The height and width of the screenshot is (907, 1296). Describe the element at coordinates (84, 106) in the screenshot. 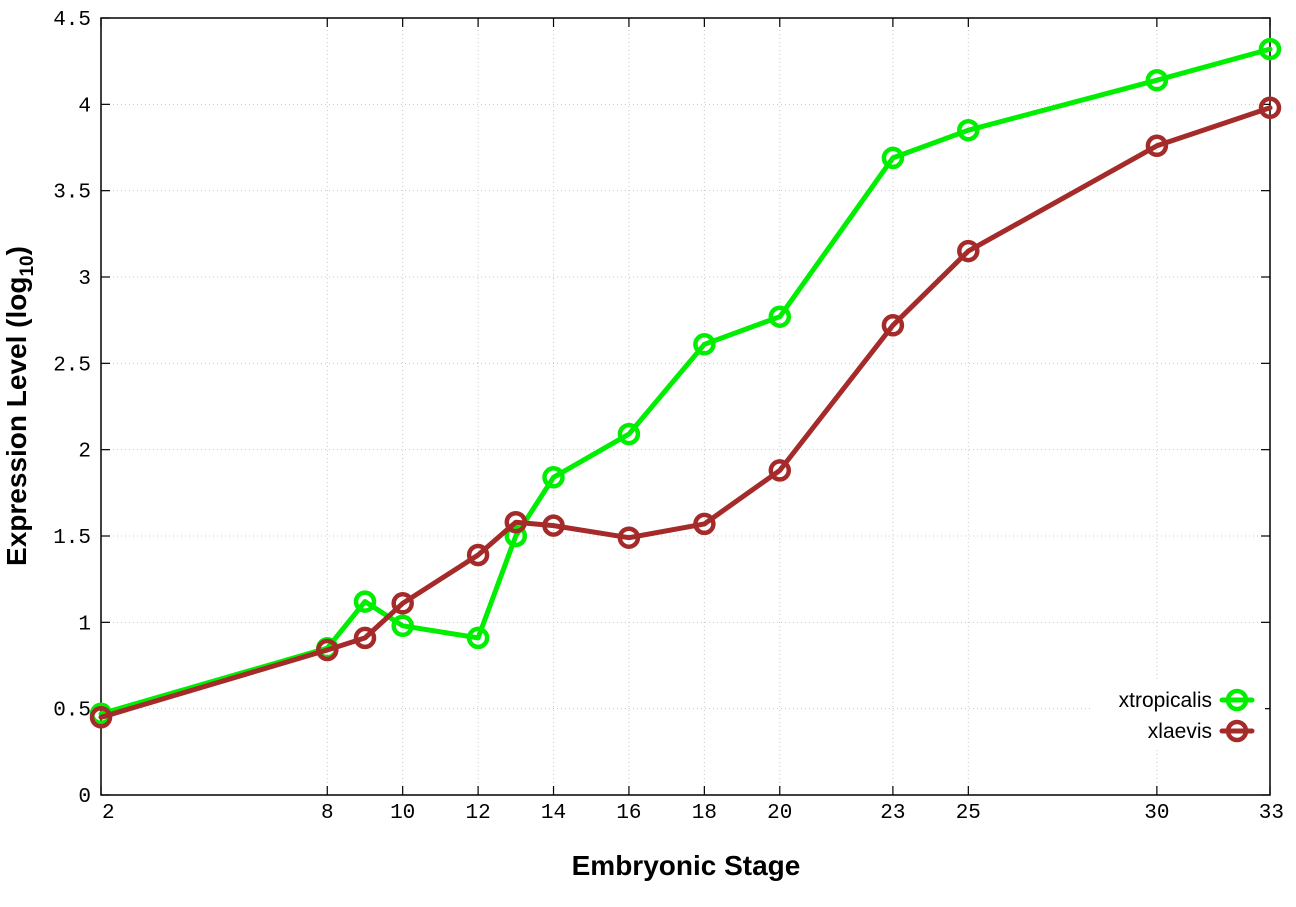

I see `y-tick-label: 4` at that location.